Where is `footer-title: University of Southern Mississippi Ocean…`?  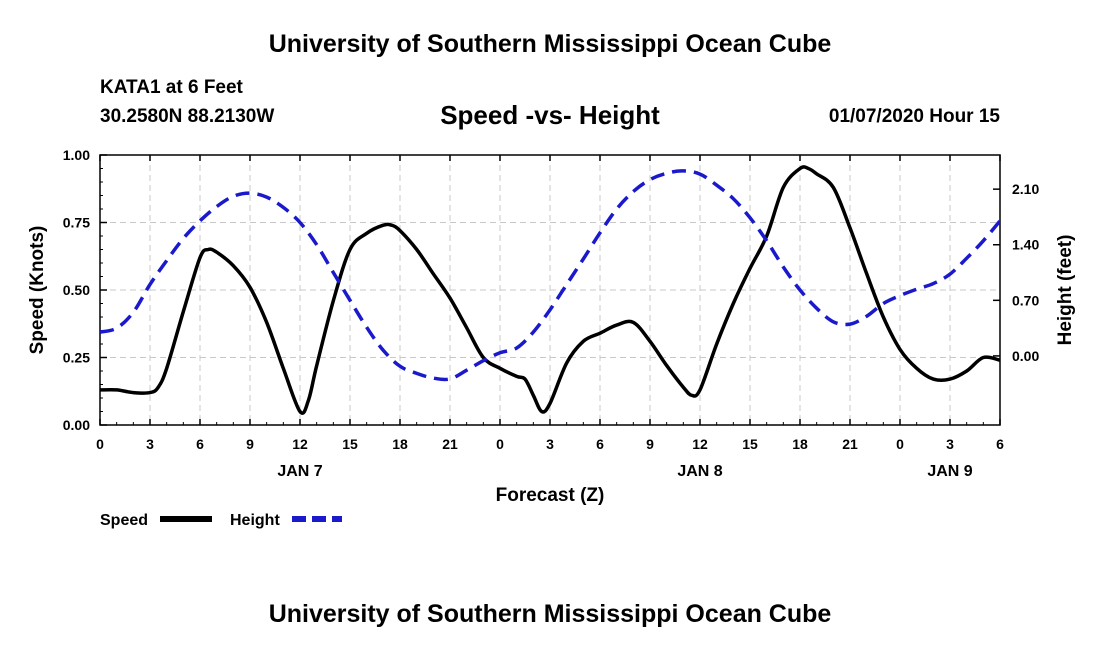
footer-title: University of Southern Mississippi Ocean… is located at coordinates (550, 614).